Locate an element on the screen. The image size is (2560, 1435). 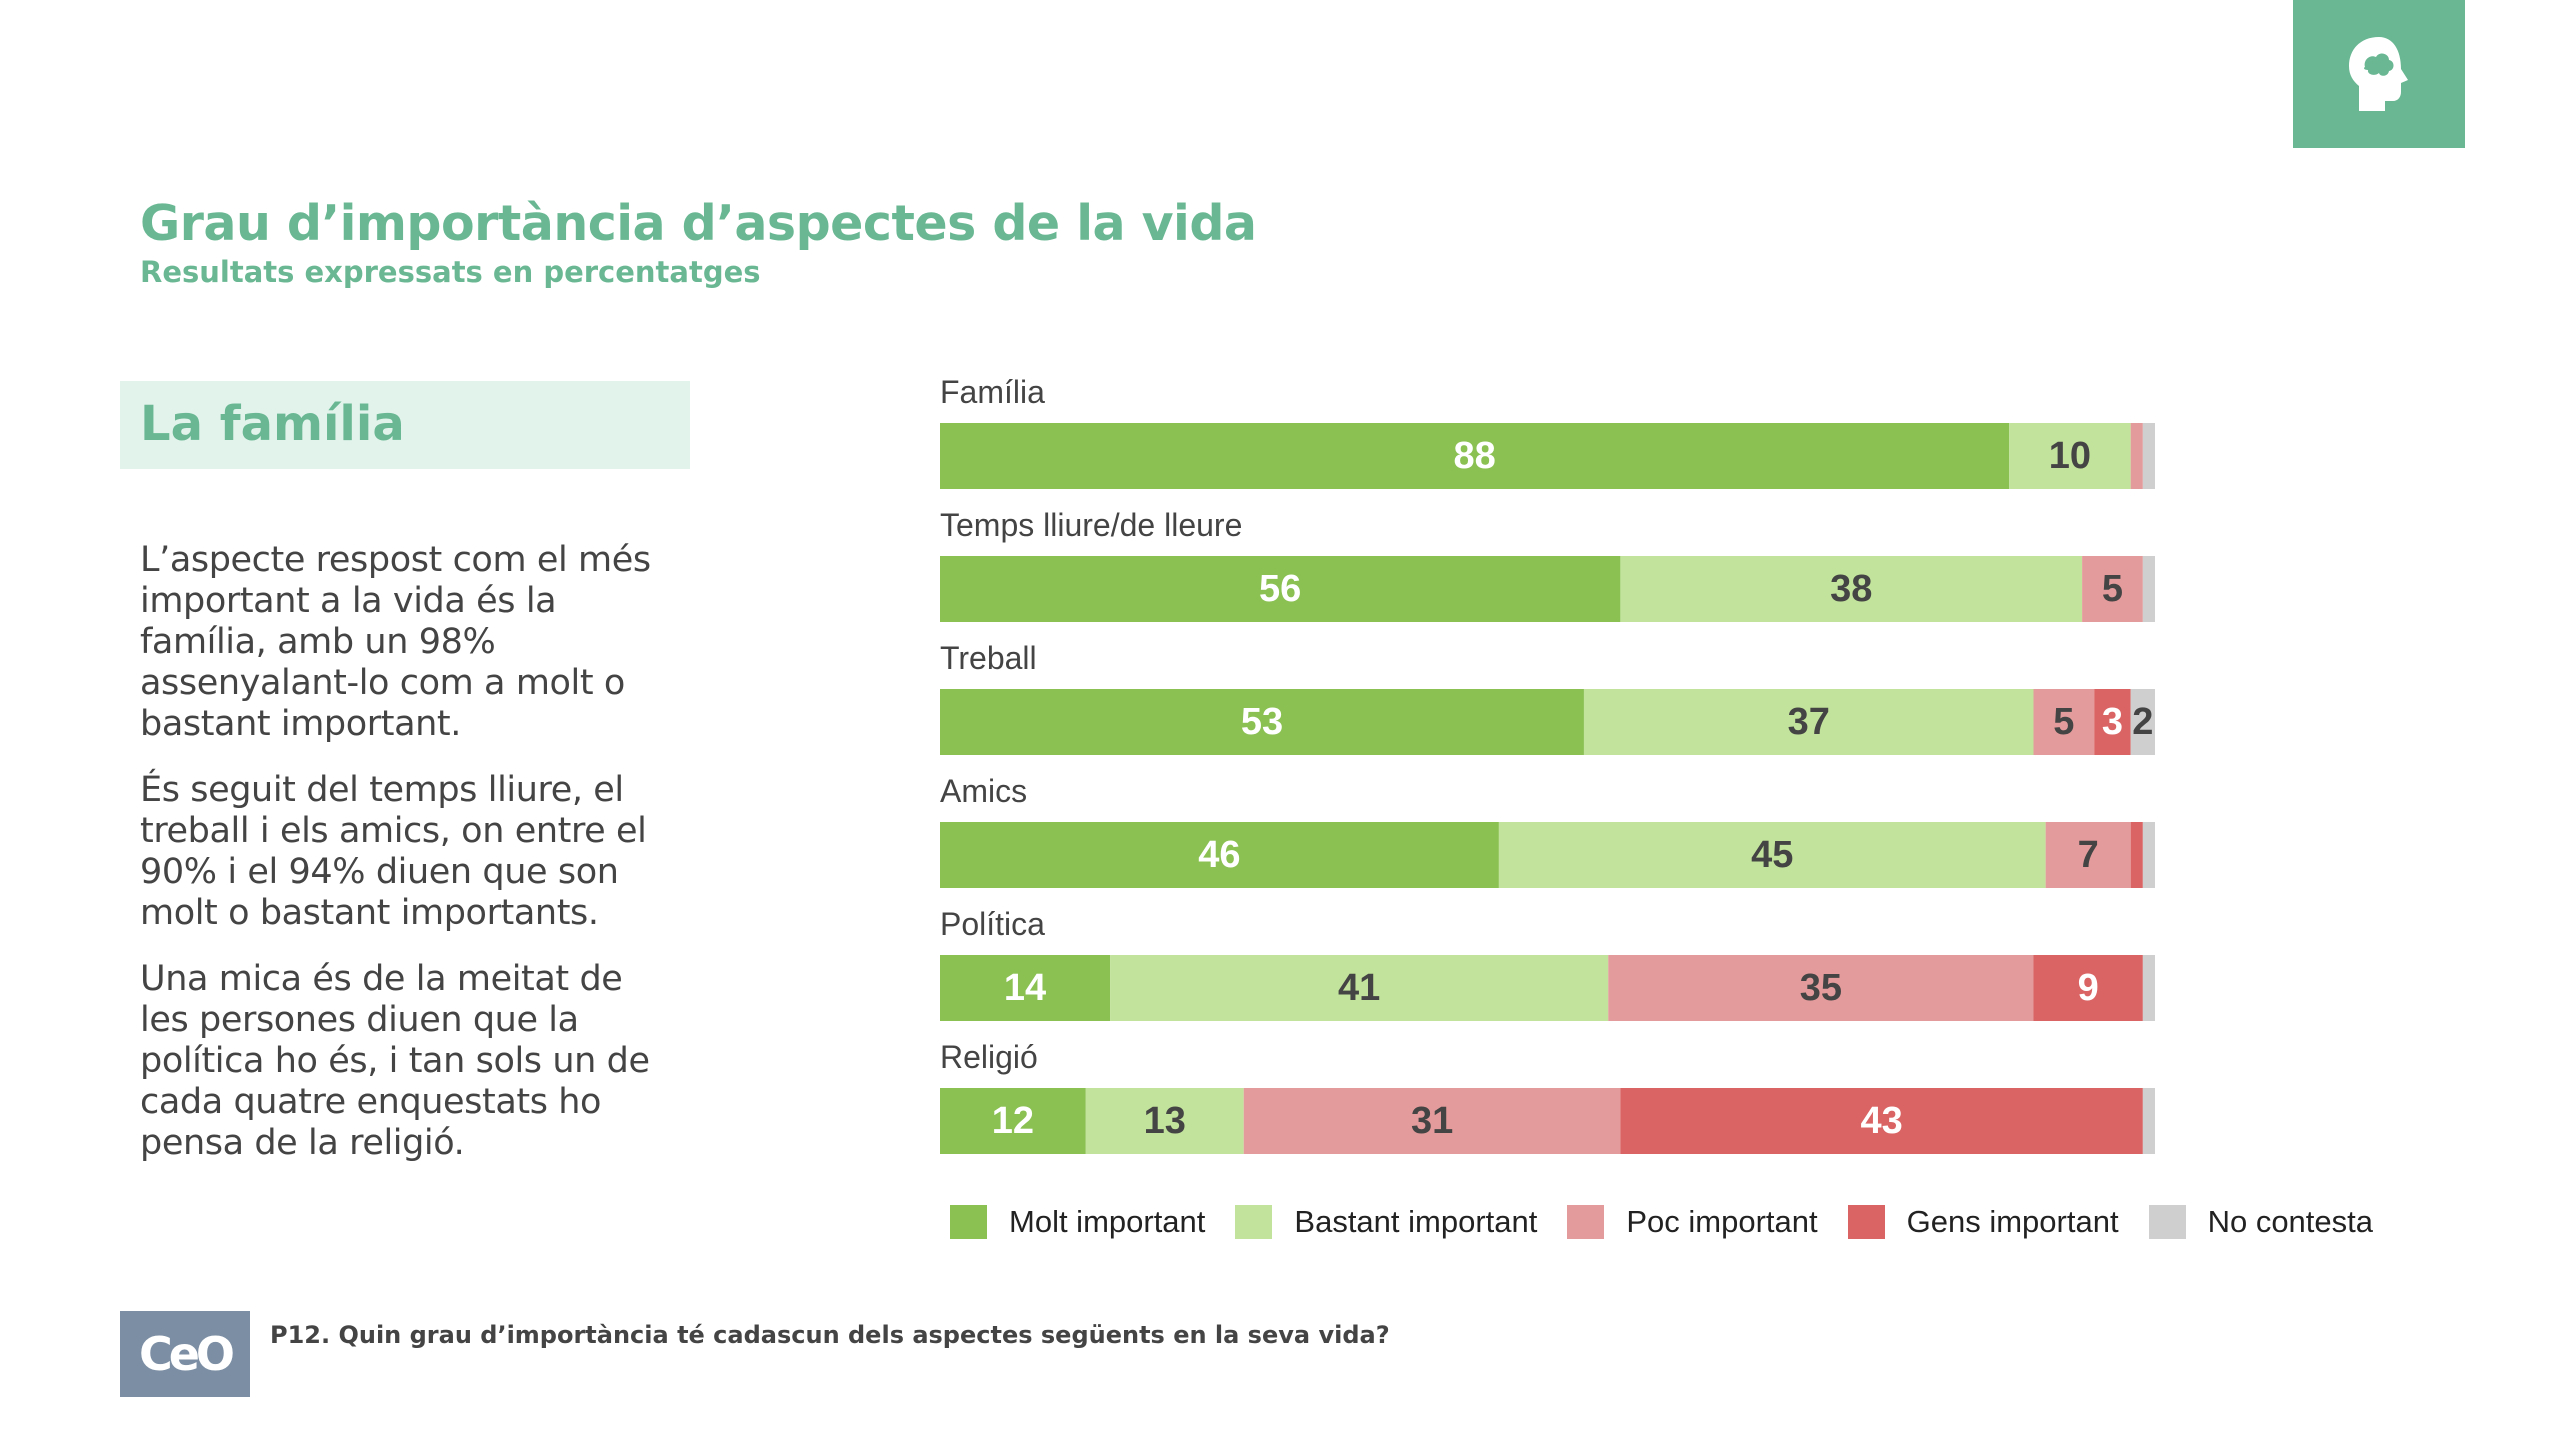
bar-amics-gens-important is located at coordinates (2136, 855).